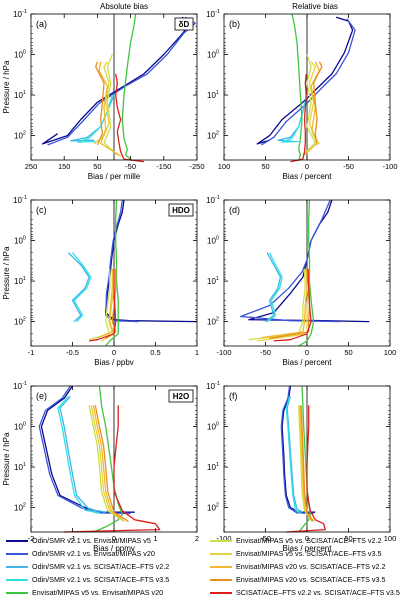 This screenshot has height=600, width=409. Describe the element at coordinates (114, 548) in the screenshot. I see `x-axis-label: Bias / ppmv` at that location.